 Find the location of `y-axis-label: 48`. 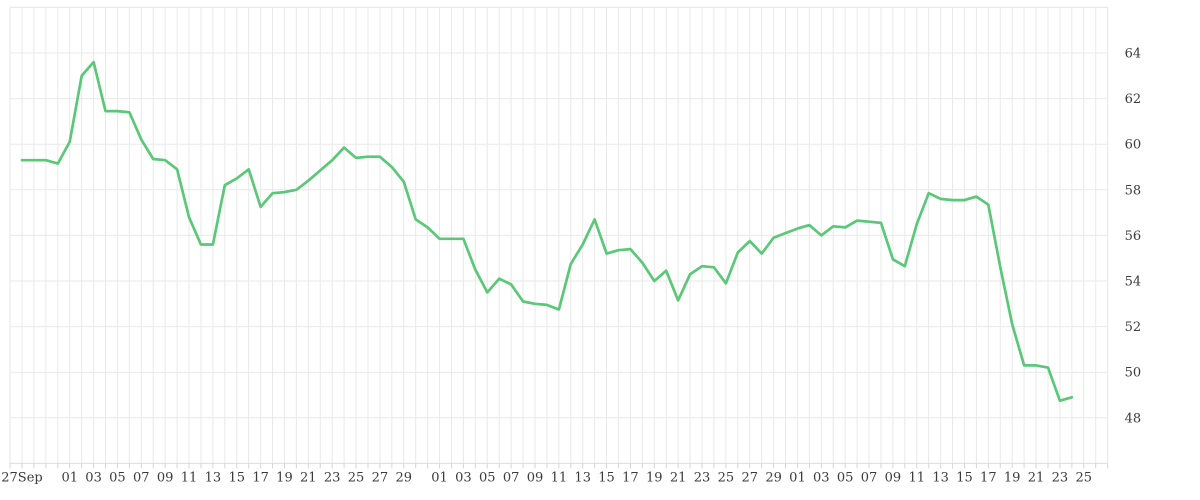

y-axis-label: 48 is located at coordinates (1133, 418).